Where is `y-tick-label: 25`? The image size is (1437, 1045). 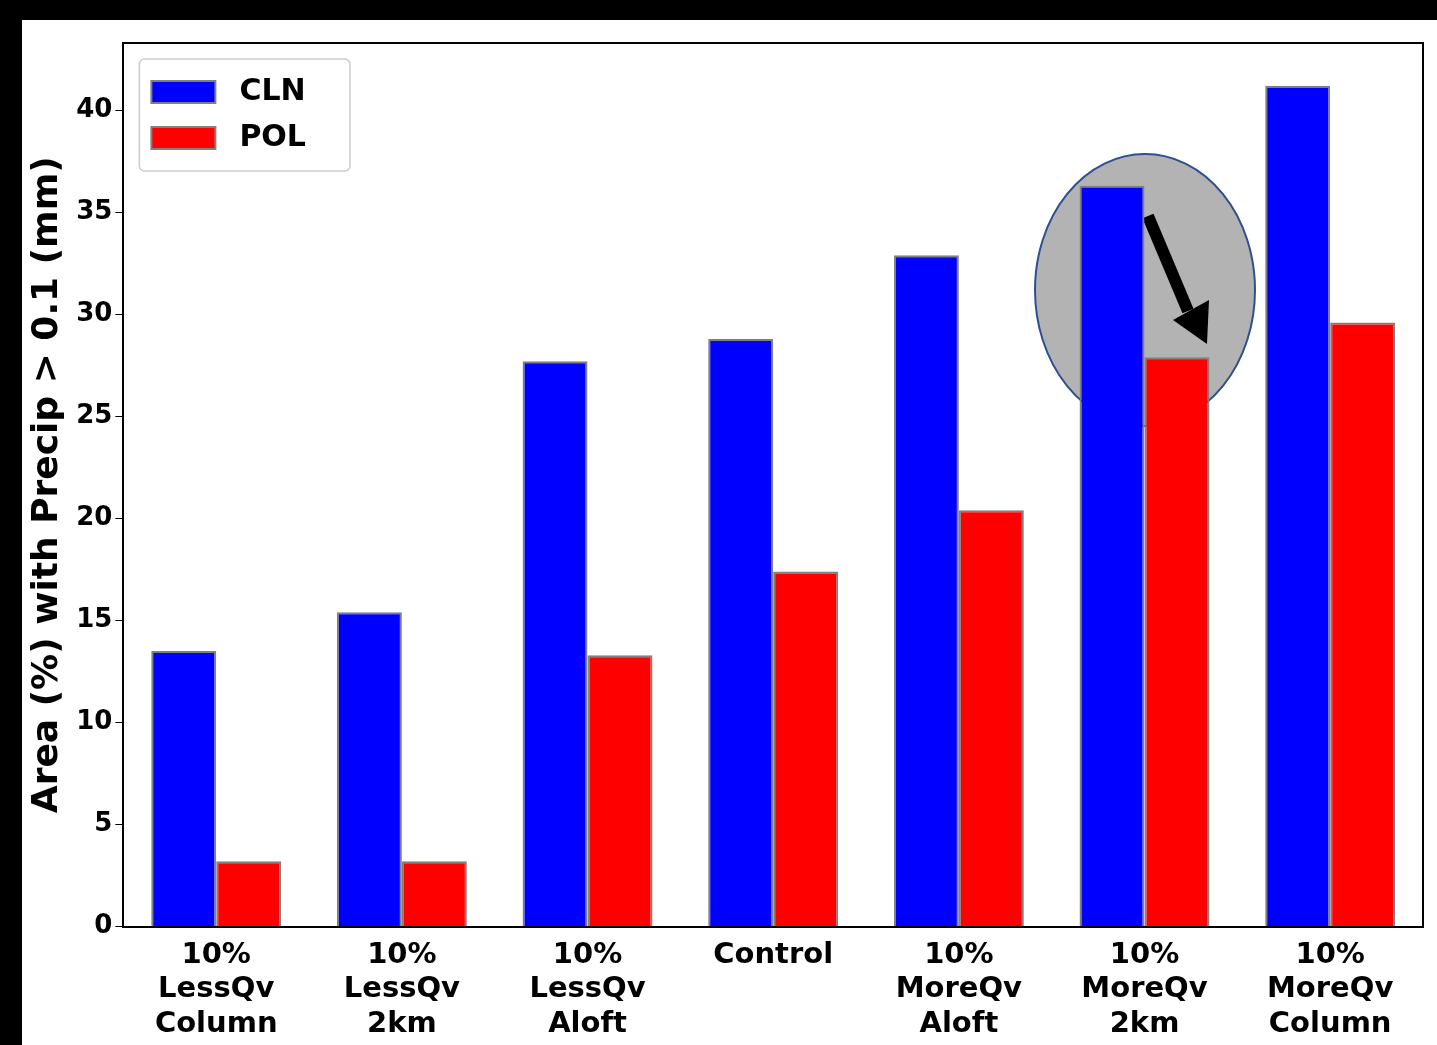 y-tick-label: 25 is located at coordinates (94, 414).